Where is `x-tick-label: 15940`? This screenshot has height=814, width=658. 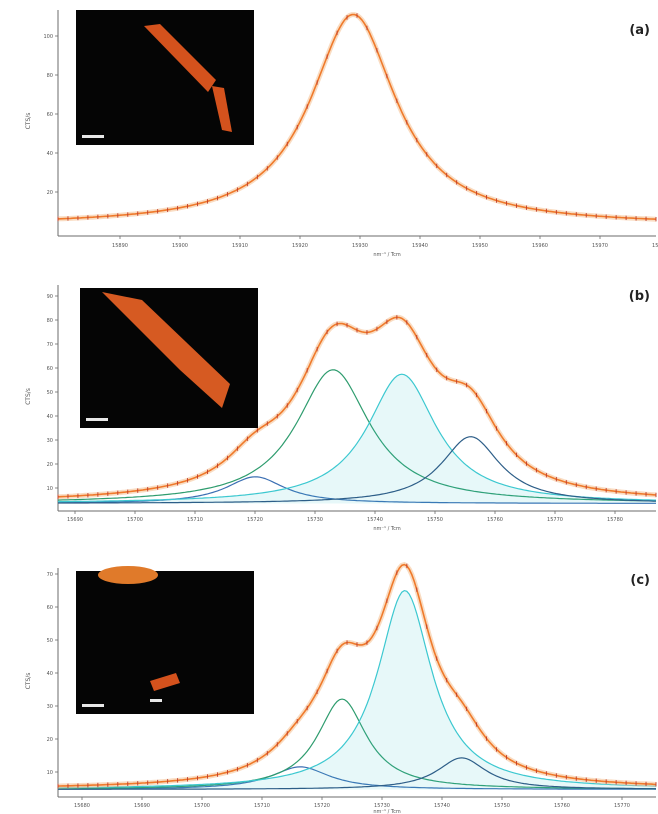
x-tick-label: 15940 is located at coordinates (420, 246).